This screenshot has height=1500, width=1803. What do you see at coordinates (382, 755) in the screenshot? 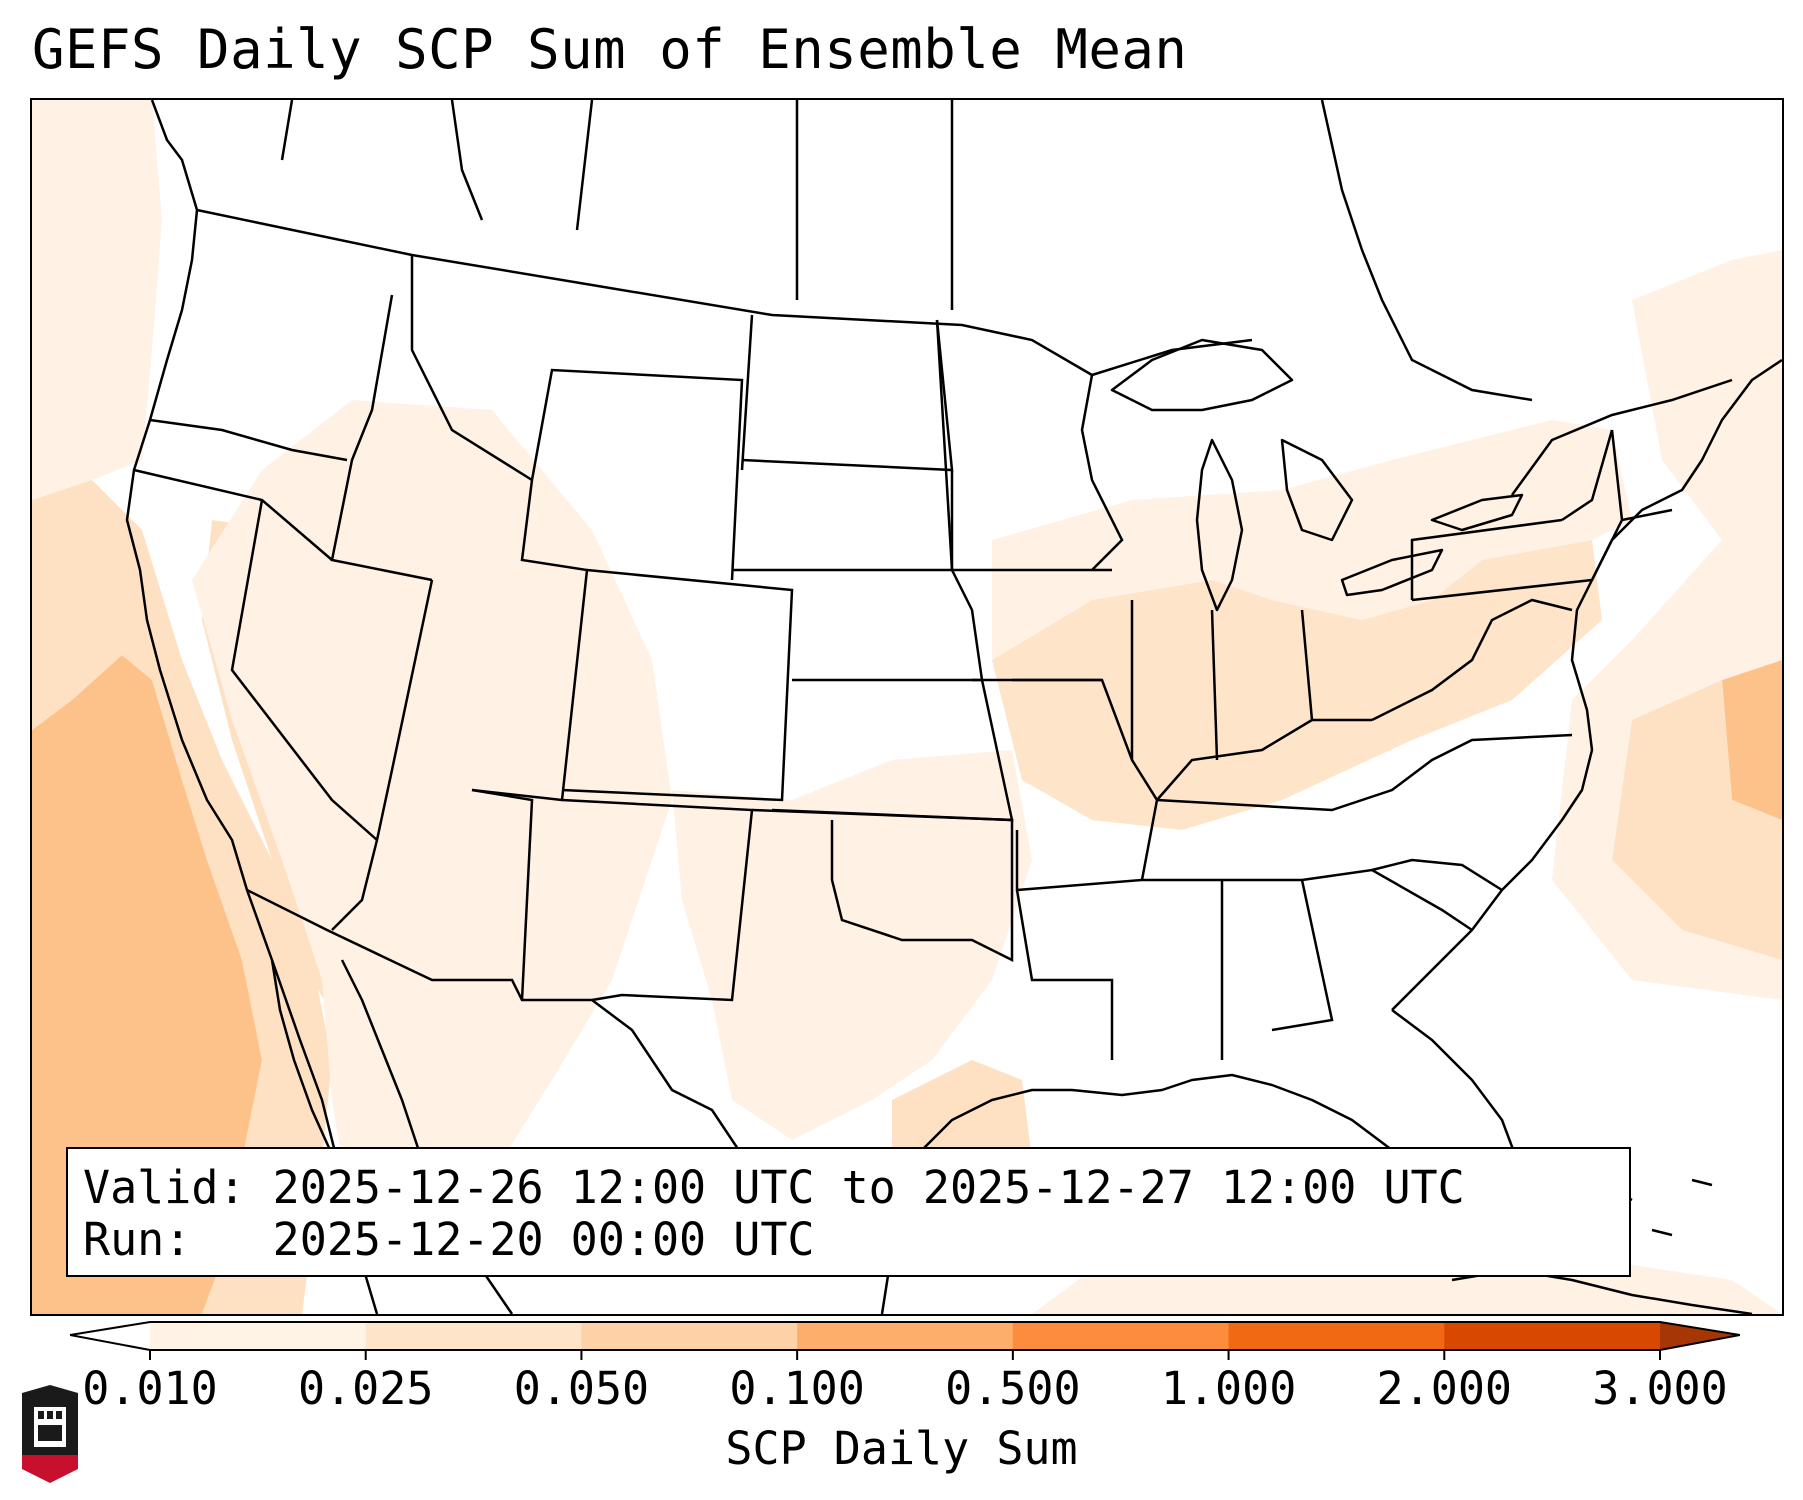
I see `nv-ut-az` at bounding box center [382, 755].